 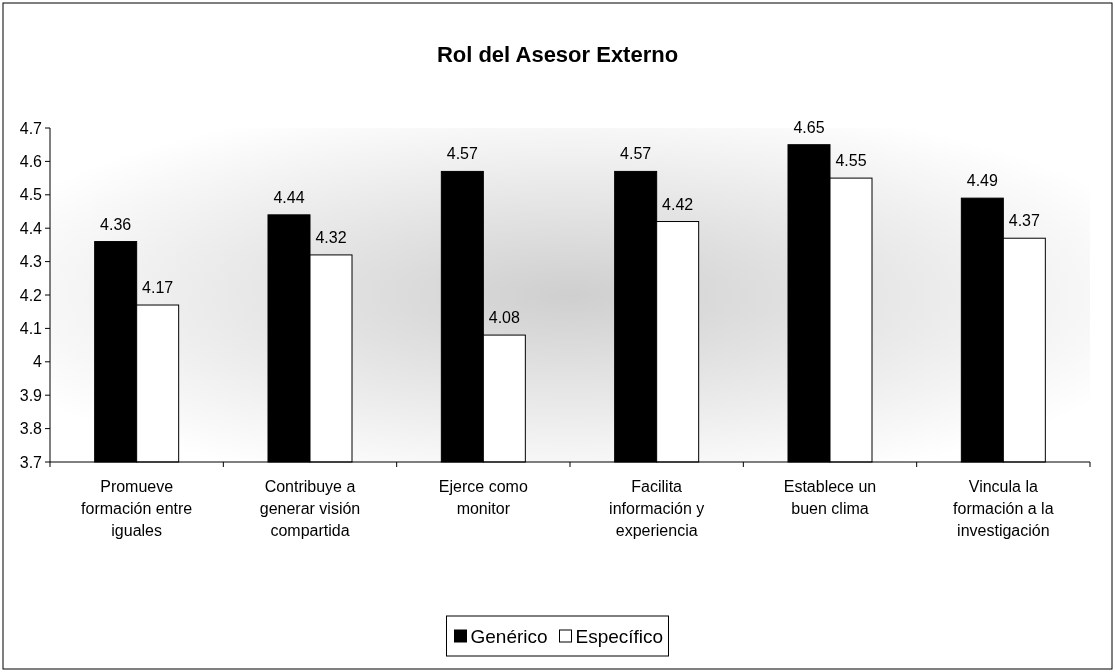 I want to click on y-tick-label: 3.9, so click(x=31, y=395).